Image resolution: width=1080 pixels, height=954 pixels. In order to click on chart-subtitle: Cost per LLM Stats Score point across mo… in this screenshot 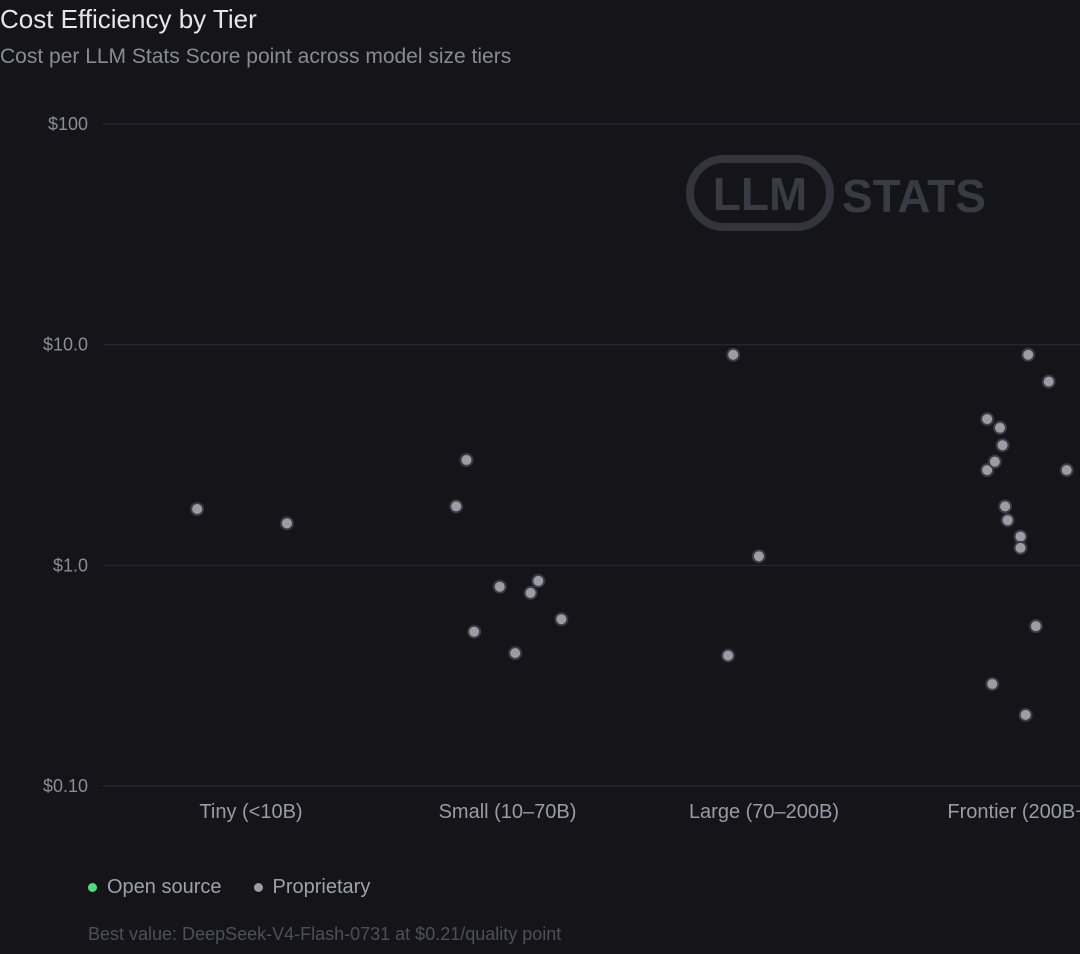, I will do `click(256, 56)`.